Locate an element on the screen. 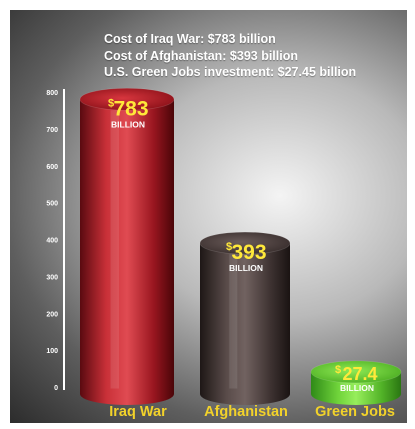 The height and width of the screenshot is (429, 415). data-label: 783$ BILLION is located at coordinates (128, 113).